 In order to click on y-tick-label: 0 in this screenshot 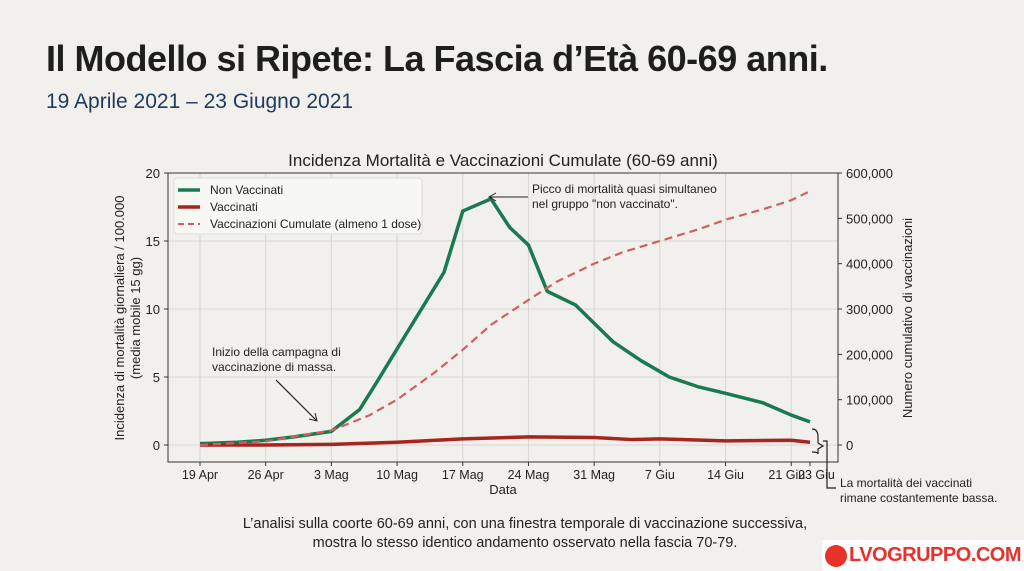, I will do `click(156, 445)`.